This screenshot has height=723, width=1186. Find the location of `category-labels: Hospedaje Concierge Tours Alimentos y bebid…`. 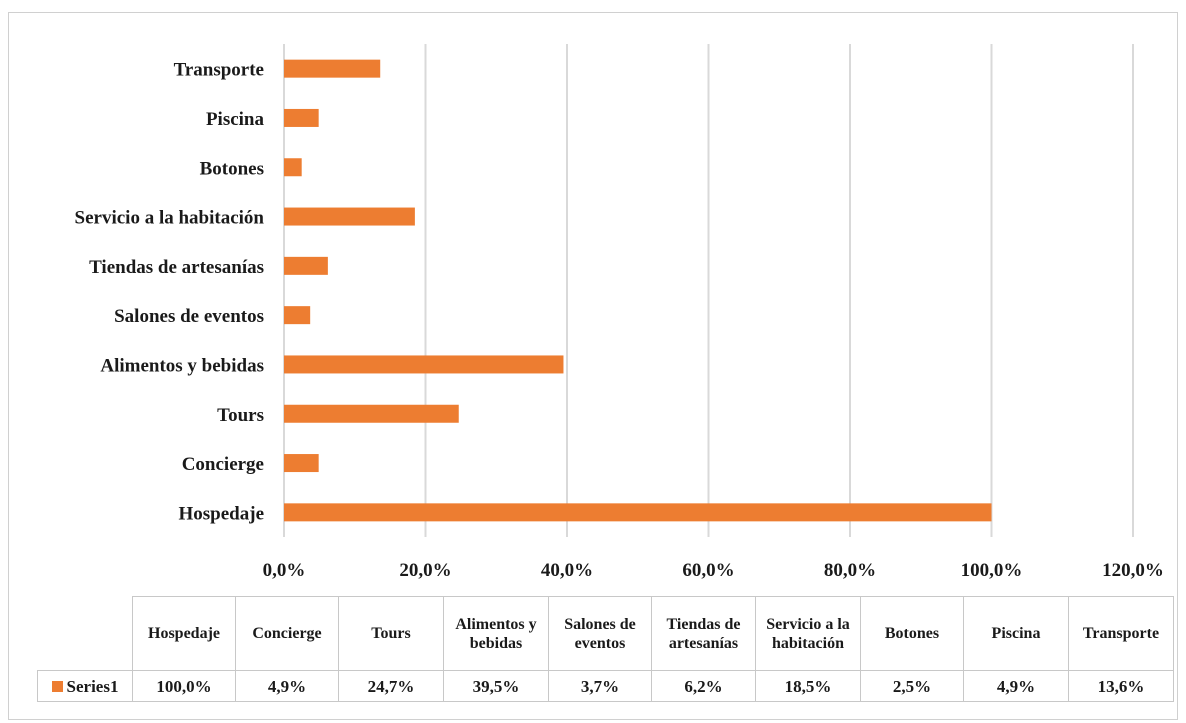

category-labels: Hospedaje Concierge Tours Alimentos y bebid… is located at coordinates (170, 292).